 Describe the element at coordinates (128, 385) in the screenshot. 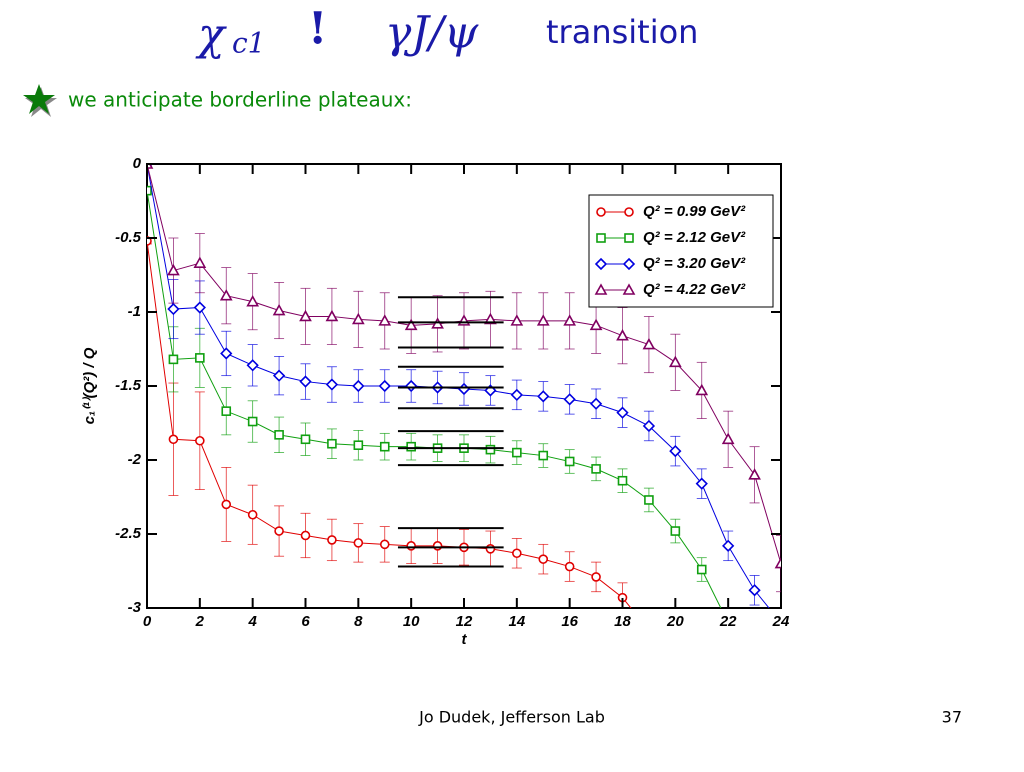

I see `y-tick-label: -1.5` at that location.